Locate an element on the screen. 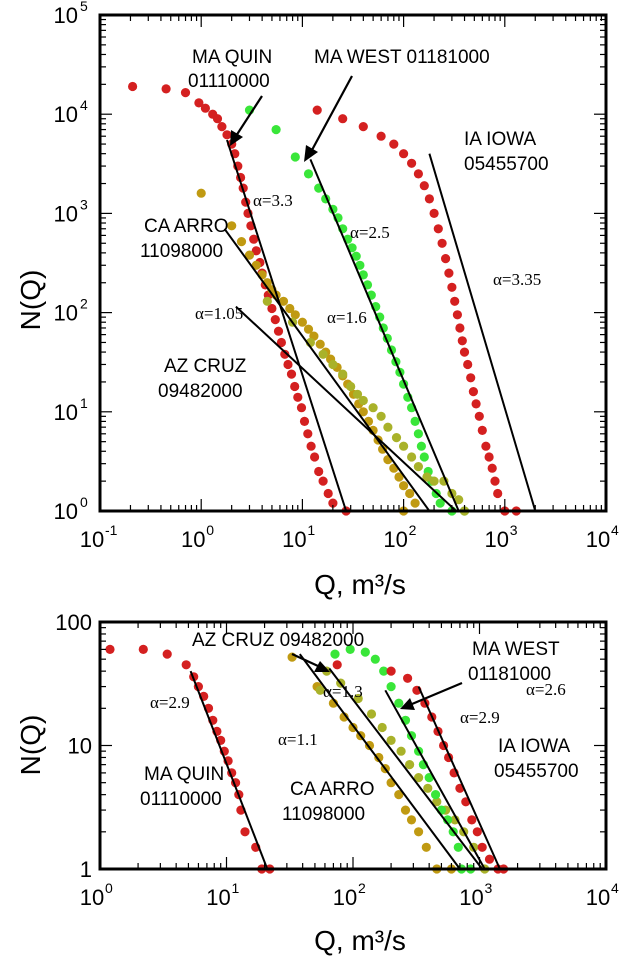 The height and width of the screenshot is (963, 641). bottom-x-tick-exponent: 2 is located at coordinates (362, 888).